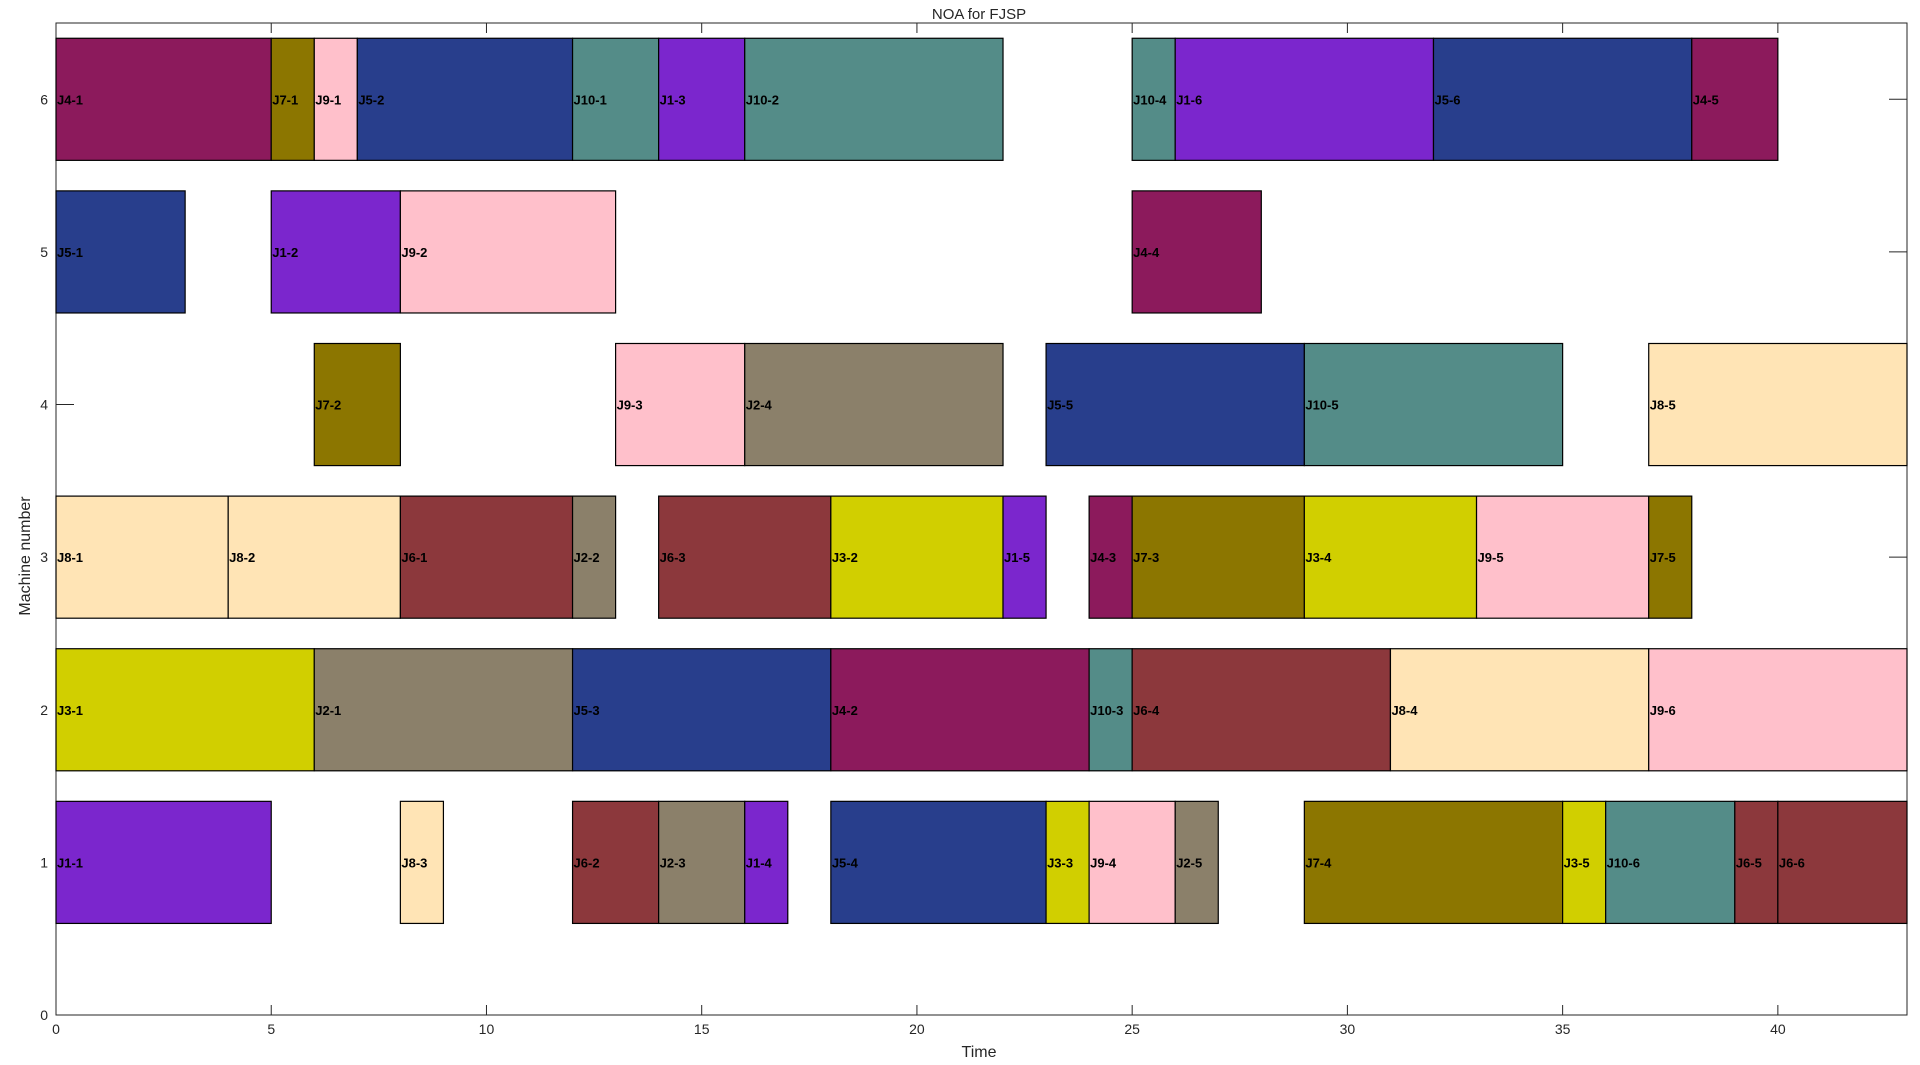 The height and width of the screenshot is (1065, 1920). I want to click on operation-label-j9-1: J9-1, so click(328, 99).